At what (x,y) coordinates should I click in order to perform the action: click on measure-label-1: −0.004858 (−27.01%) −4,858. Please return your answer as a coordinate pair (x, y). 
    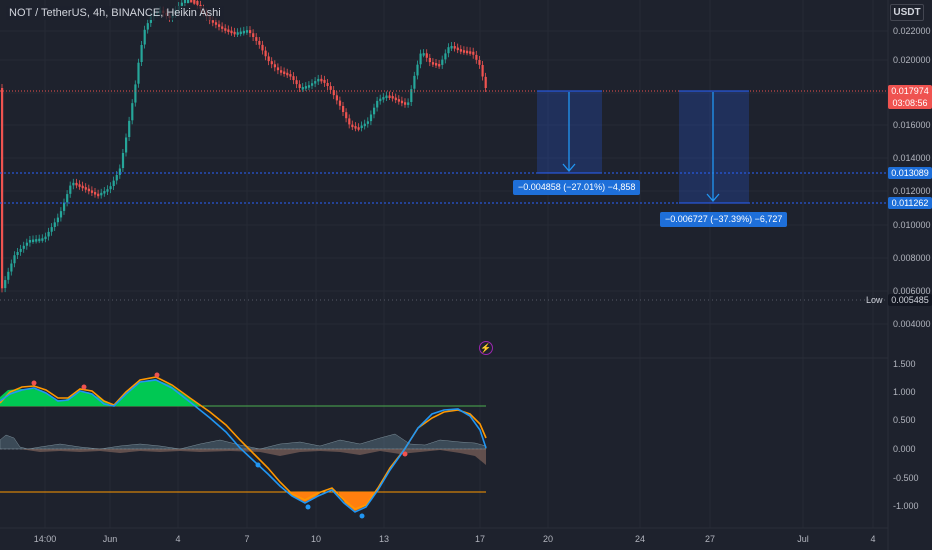
    Looking at the image, I should click on (577, 187).